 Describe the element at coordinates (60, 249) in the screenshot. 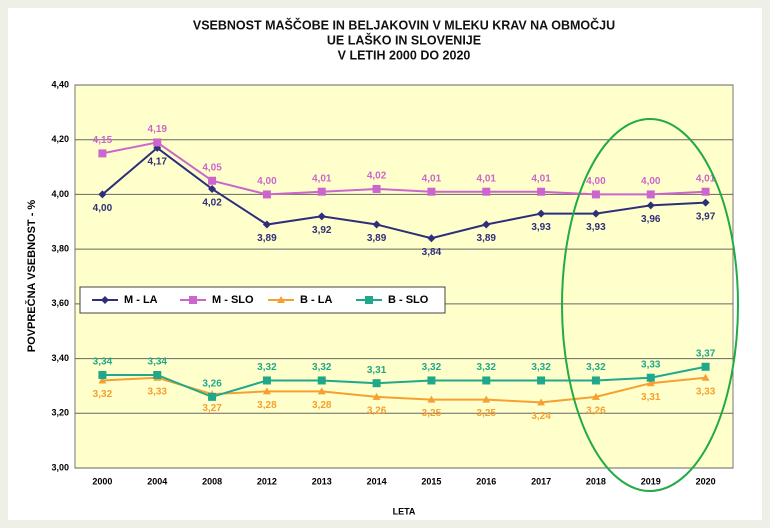

I see `y-tick-label: 3,80` at that location.